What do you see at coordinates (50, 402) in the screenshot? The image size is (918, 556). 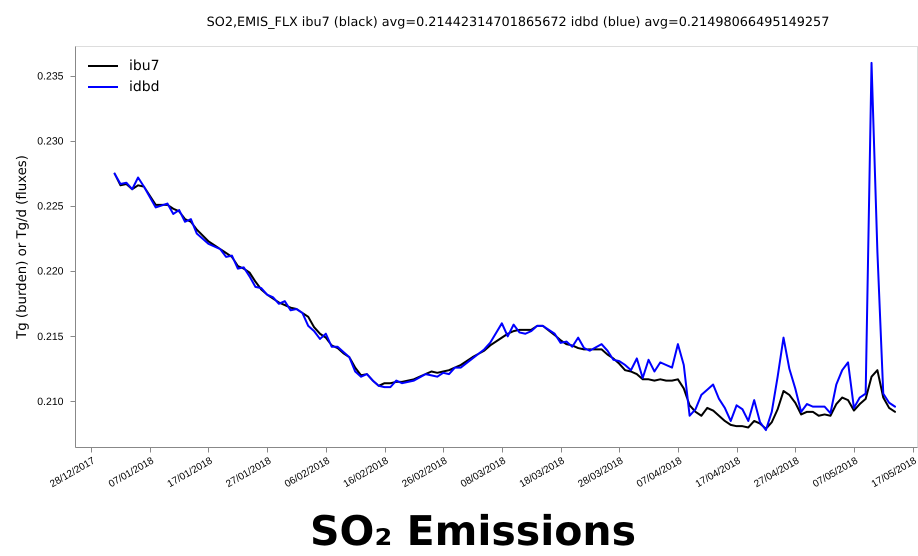 I see `y-tick-label: 0.210` at bounding box center [50, 402].